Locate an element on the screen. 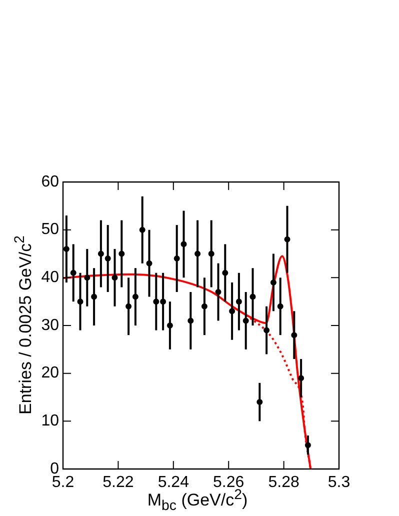 This screenshot has width=399, height=516. x-tick-label: 5.28 is located at coordinates (284, 483).